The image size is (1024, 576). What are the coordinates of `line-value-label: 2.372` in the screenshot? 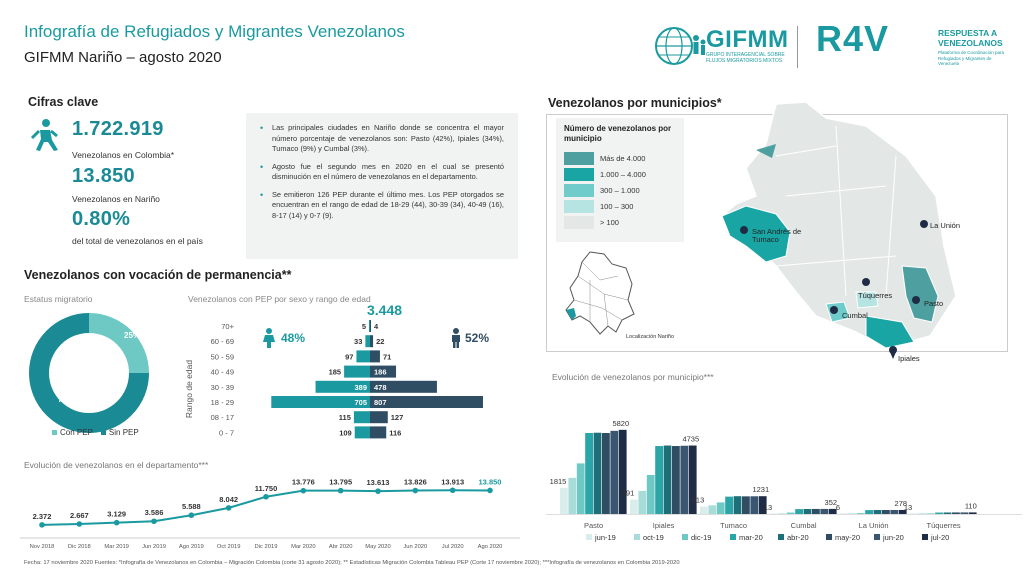 It's located at (42, 516).